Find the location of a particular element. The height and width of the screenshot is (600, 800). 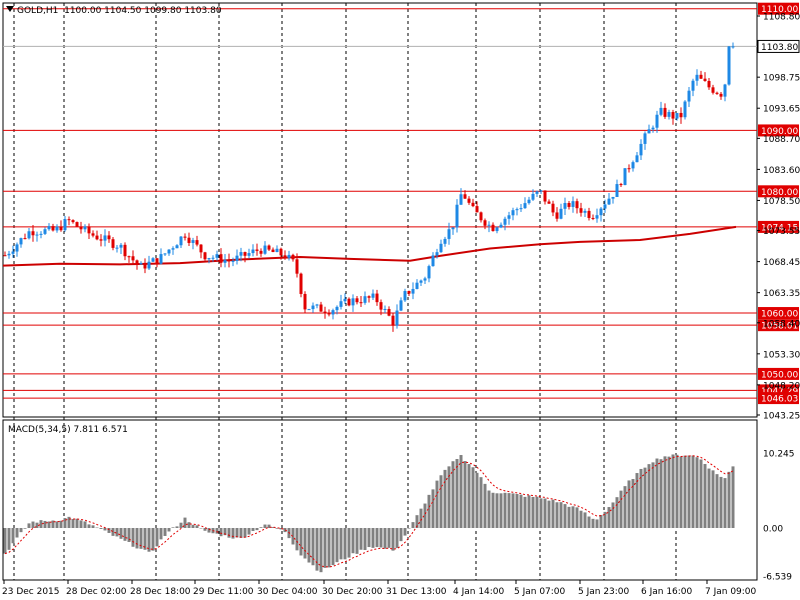

price-level-tag-text: 1074.15 is located at coordinates (779, 228).